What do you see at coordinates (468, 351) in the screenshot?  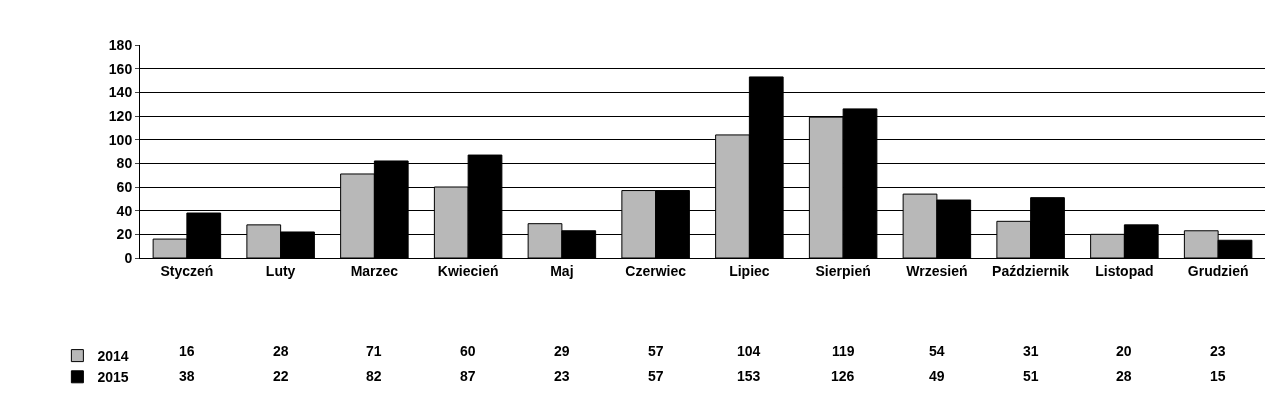 I see `data-label: 60` at bounding box center [468, 351].